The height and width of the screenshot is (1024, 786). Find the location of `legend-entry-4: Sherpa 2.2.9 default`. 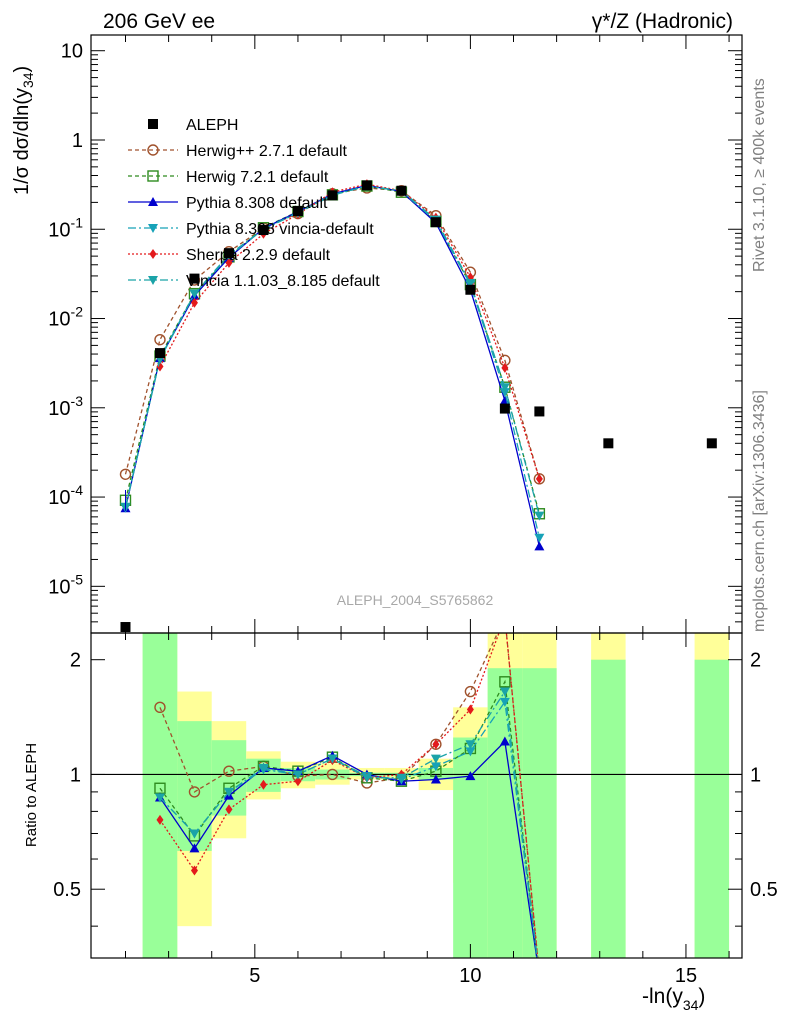

legend-entry-4: Sherpa 2.2.9 default is located at coordinates (229, 255).